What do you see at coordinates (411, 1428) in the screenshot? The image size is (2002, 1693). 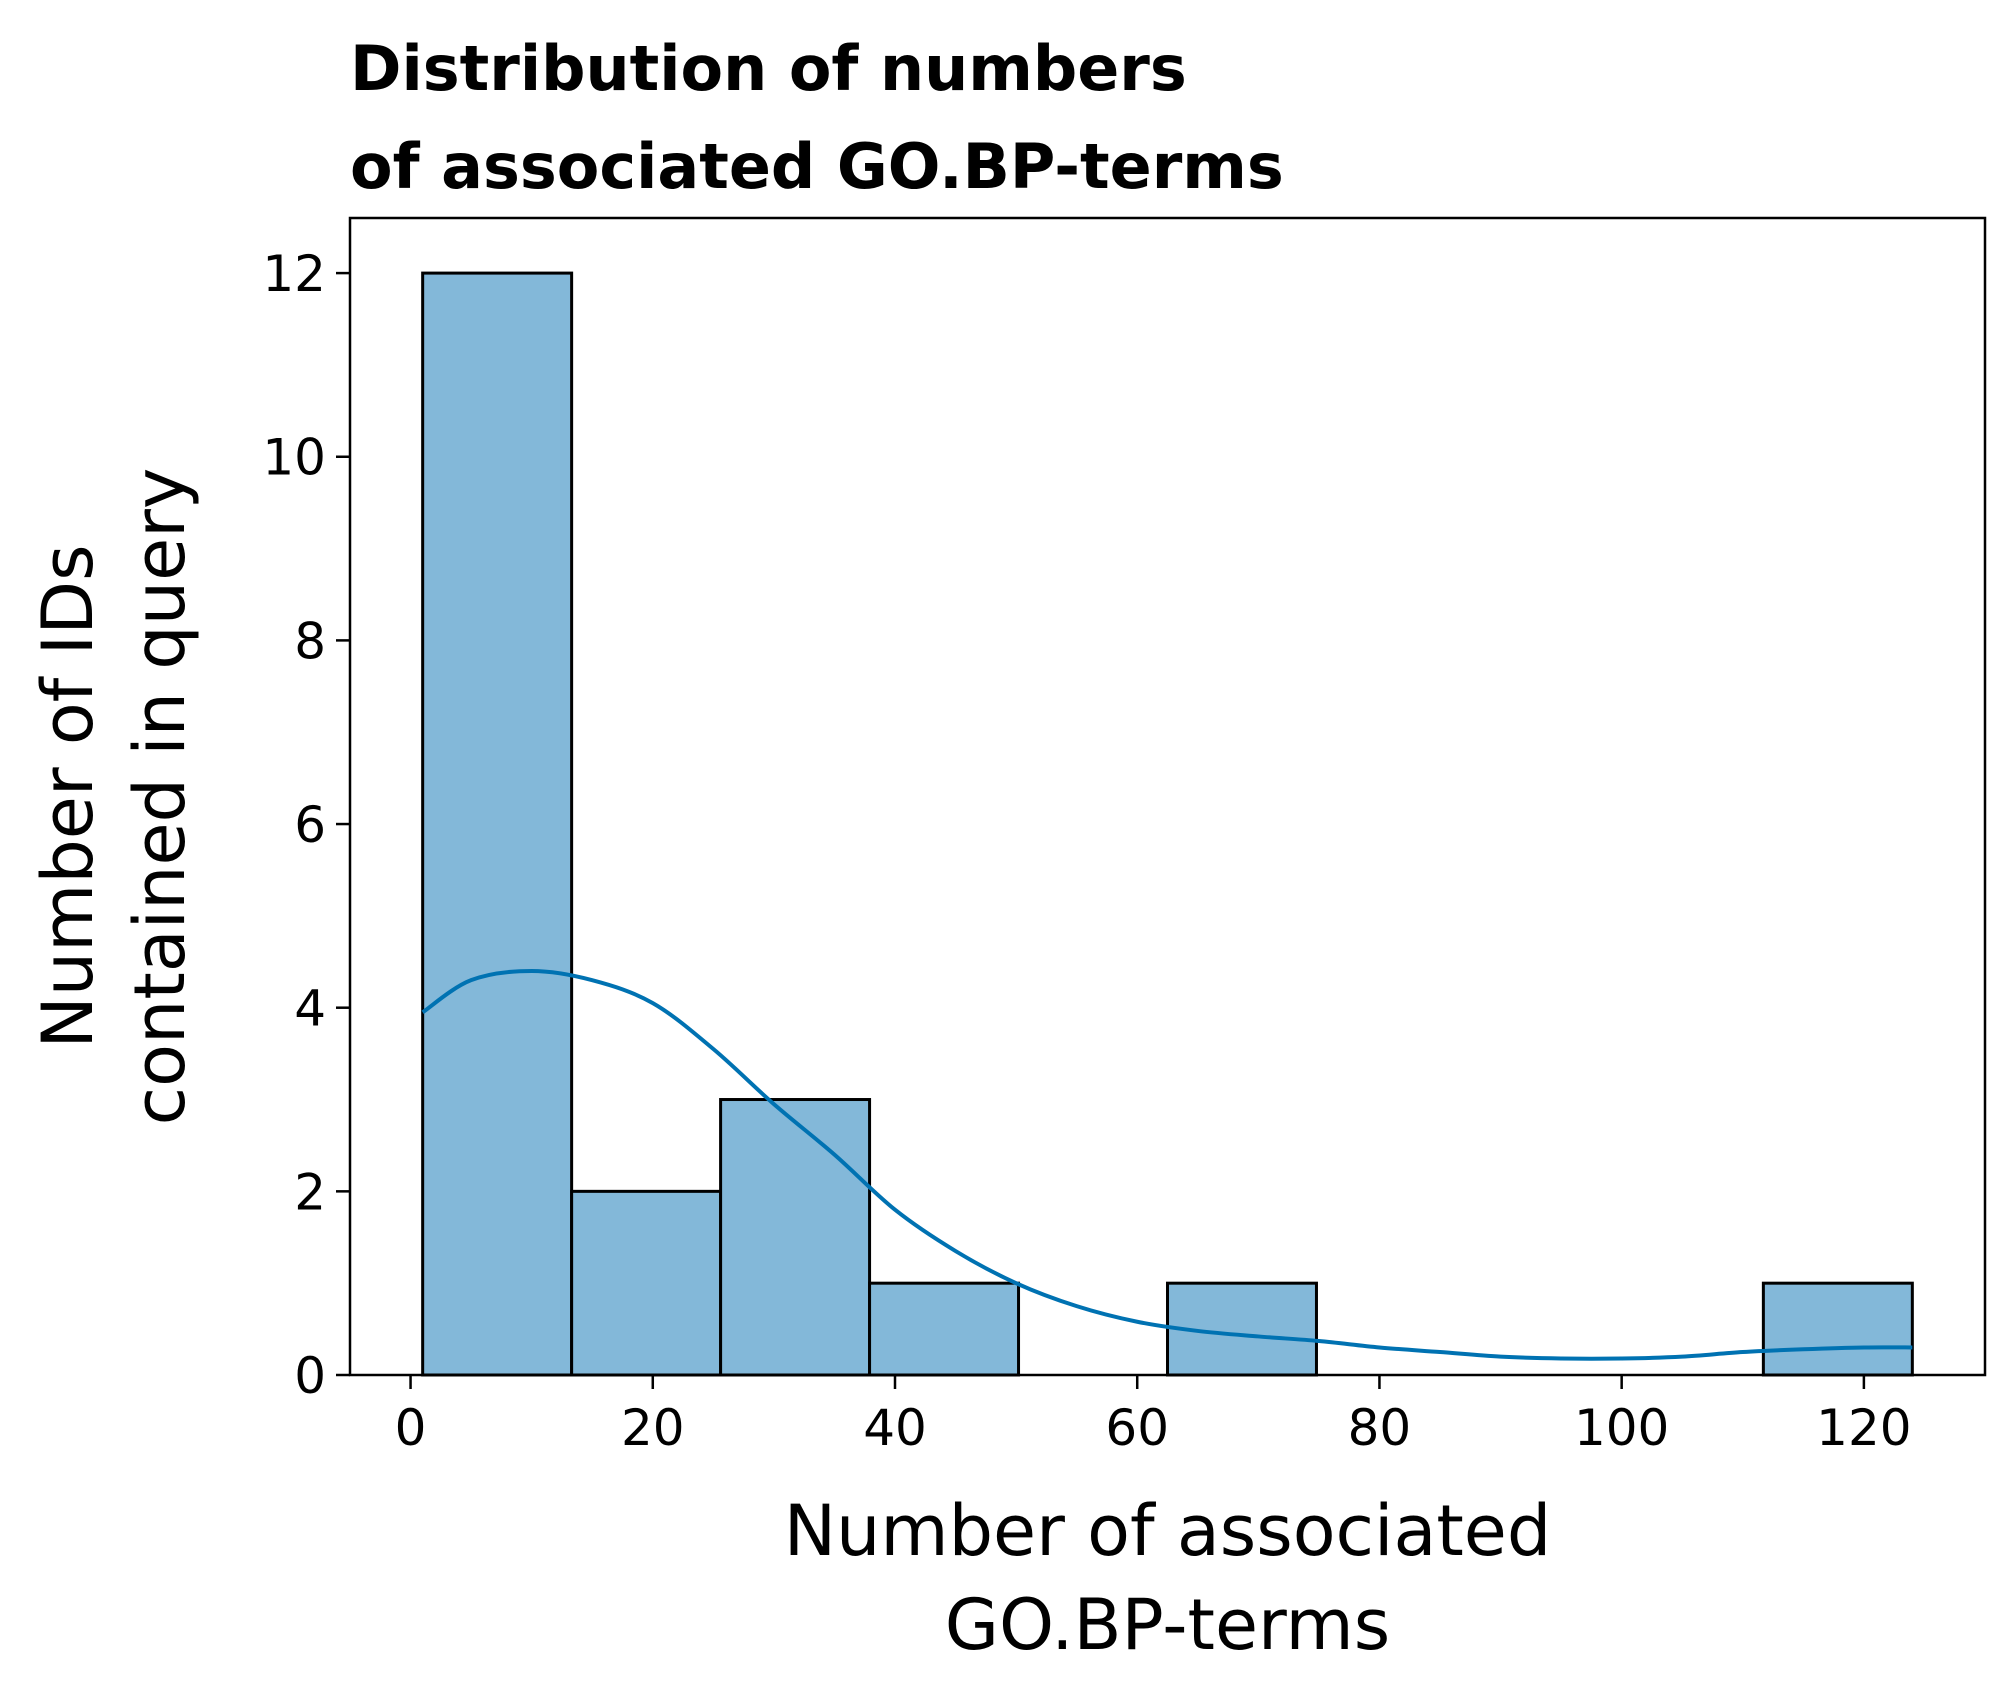 I see `x-tick-label: 0` at bounding box center [411, 1428].